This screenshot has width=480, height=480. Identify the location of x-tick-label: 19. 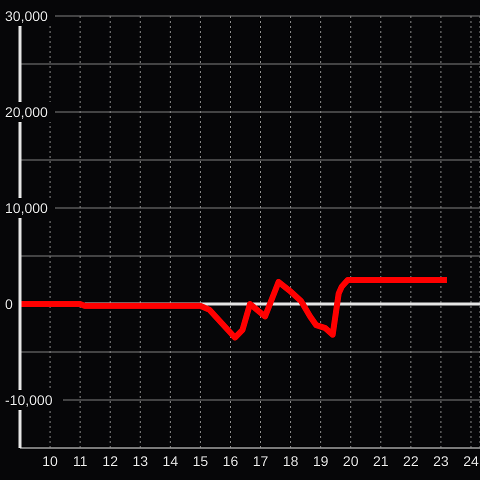
(320, 460).